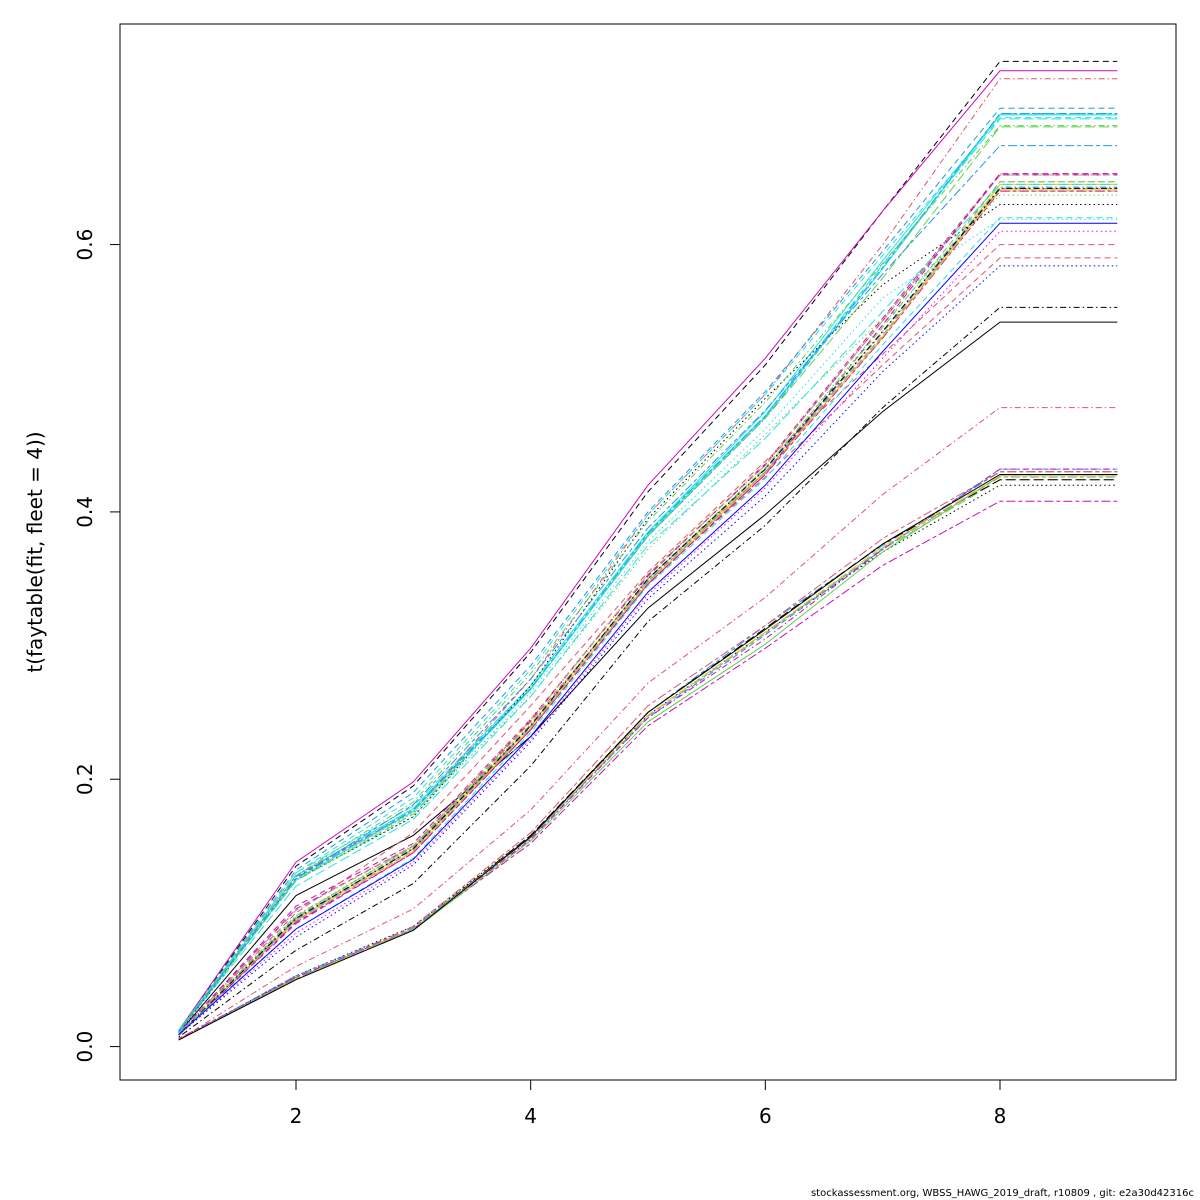  I want to click on x-tick-label-6: 6, so click(765, 1116).